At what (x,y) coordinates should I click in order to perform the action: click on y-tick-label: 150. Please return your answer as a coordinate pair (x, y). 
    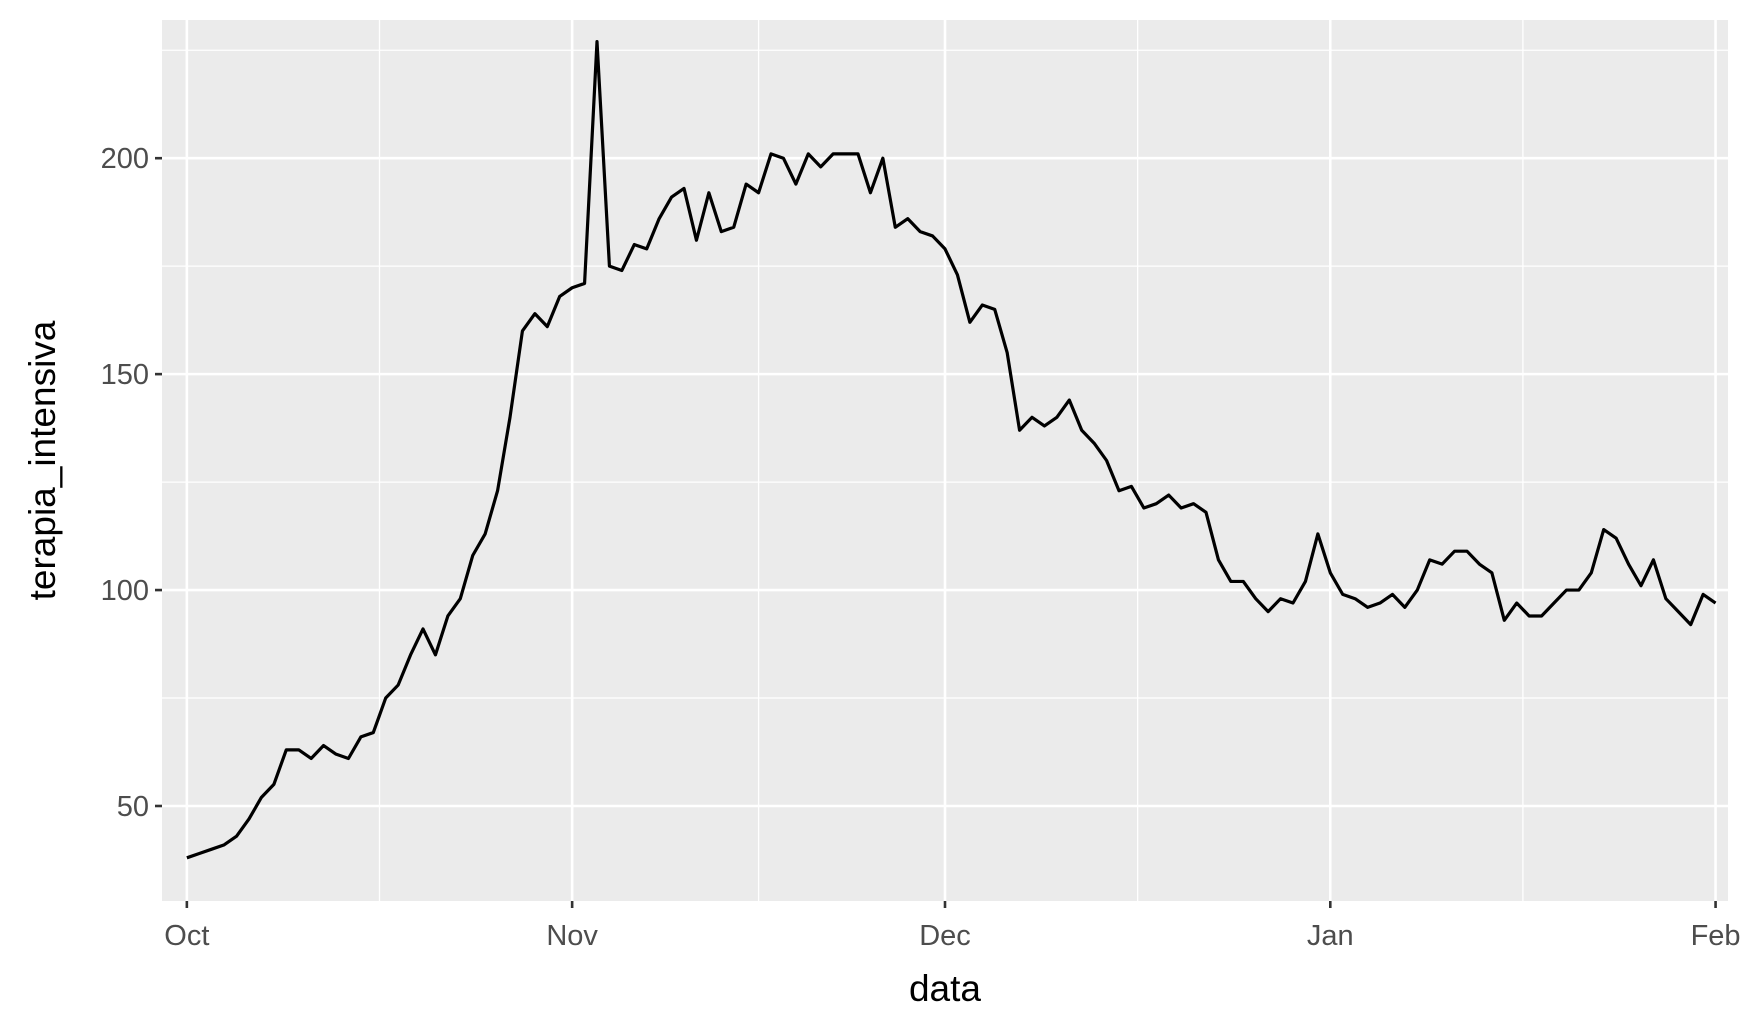
    Looking at the image, I should click on (125, 375).